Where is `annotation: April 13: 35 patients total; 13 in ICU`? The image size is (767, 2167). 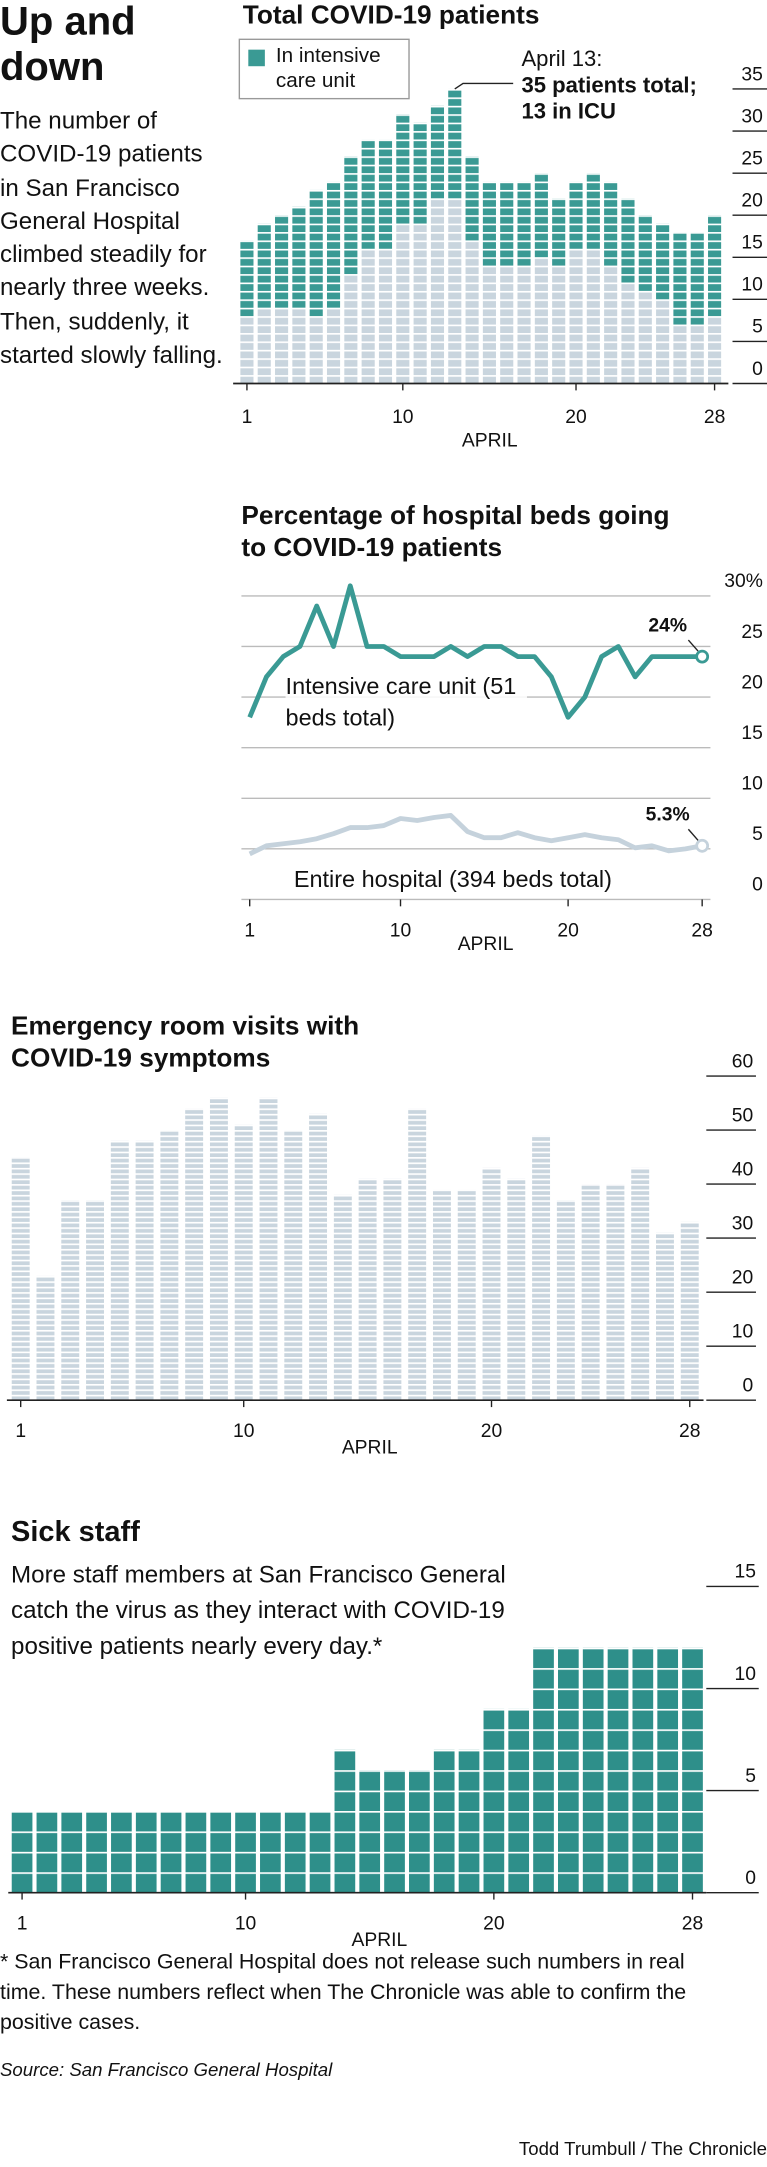 annotation: April 13: 35 patients total; 13 in ICU is located at coordinates (621, 86).